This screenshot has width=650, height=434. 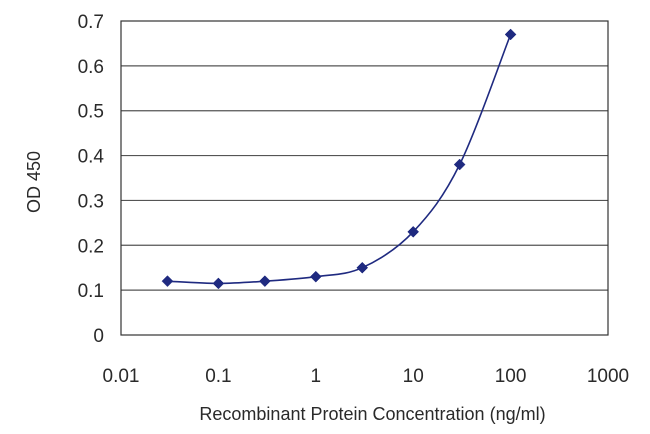 I want to click on y-tick-label: 0, so click(x=98, y=336).